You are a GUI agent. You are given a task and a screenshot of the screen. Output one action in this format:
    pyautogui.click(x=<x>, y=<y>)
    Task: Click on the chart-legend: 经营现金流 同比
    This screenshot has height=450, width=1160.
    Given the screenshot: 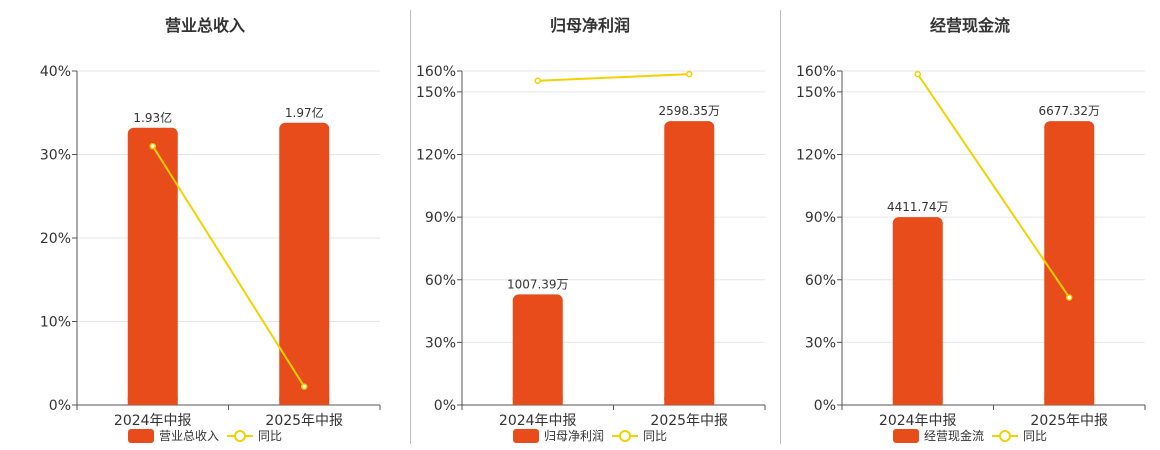 What is the action you would take?
    pyautogui.click(x=970, y=435)
    